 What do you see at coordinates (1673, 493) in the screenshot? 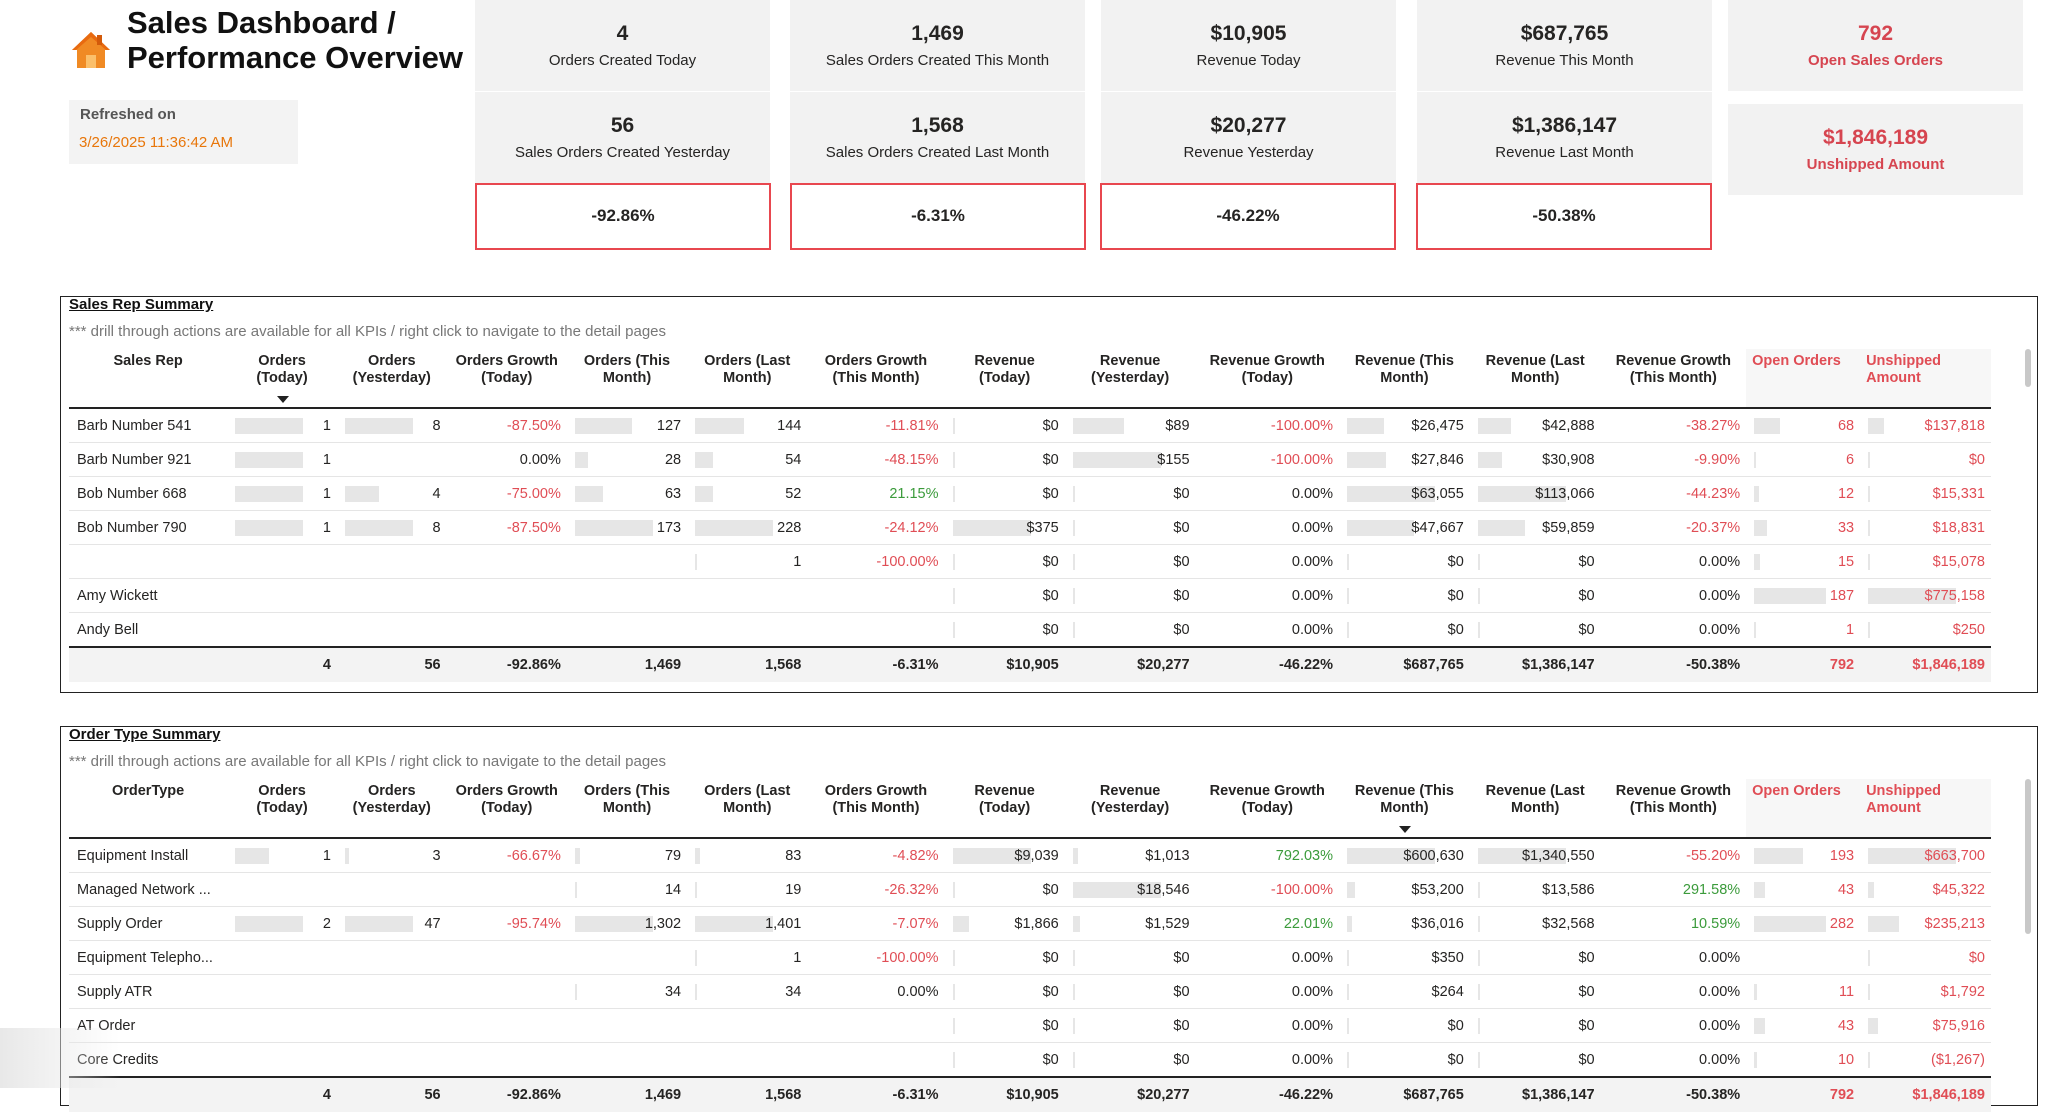
I see `cell-revenue-growth-month: -44.23%` at bounding box center [1673, 493].